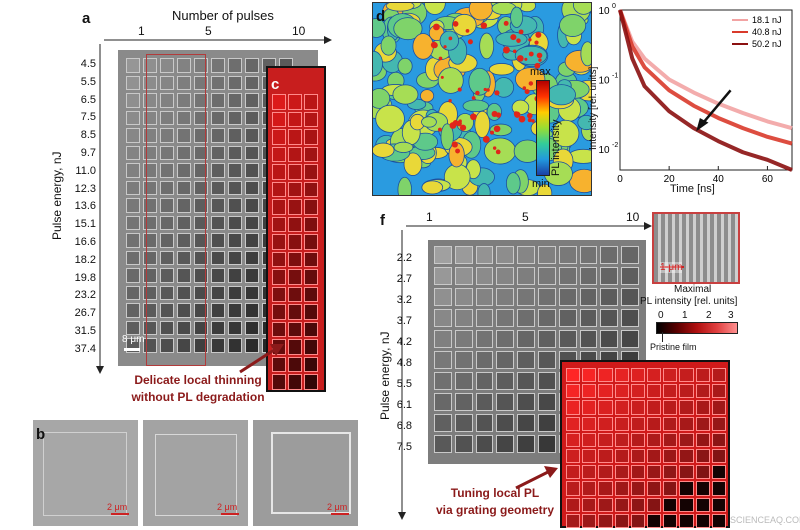 This screenshot has height=530, width=800. Describe the element at coordinates (767, 44) in the screenshot. I see `legend-label: 50.2 nJ` at that location.